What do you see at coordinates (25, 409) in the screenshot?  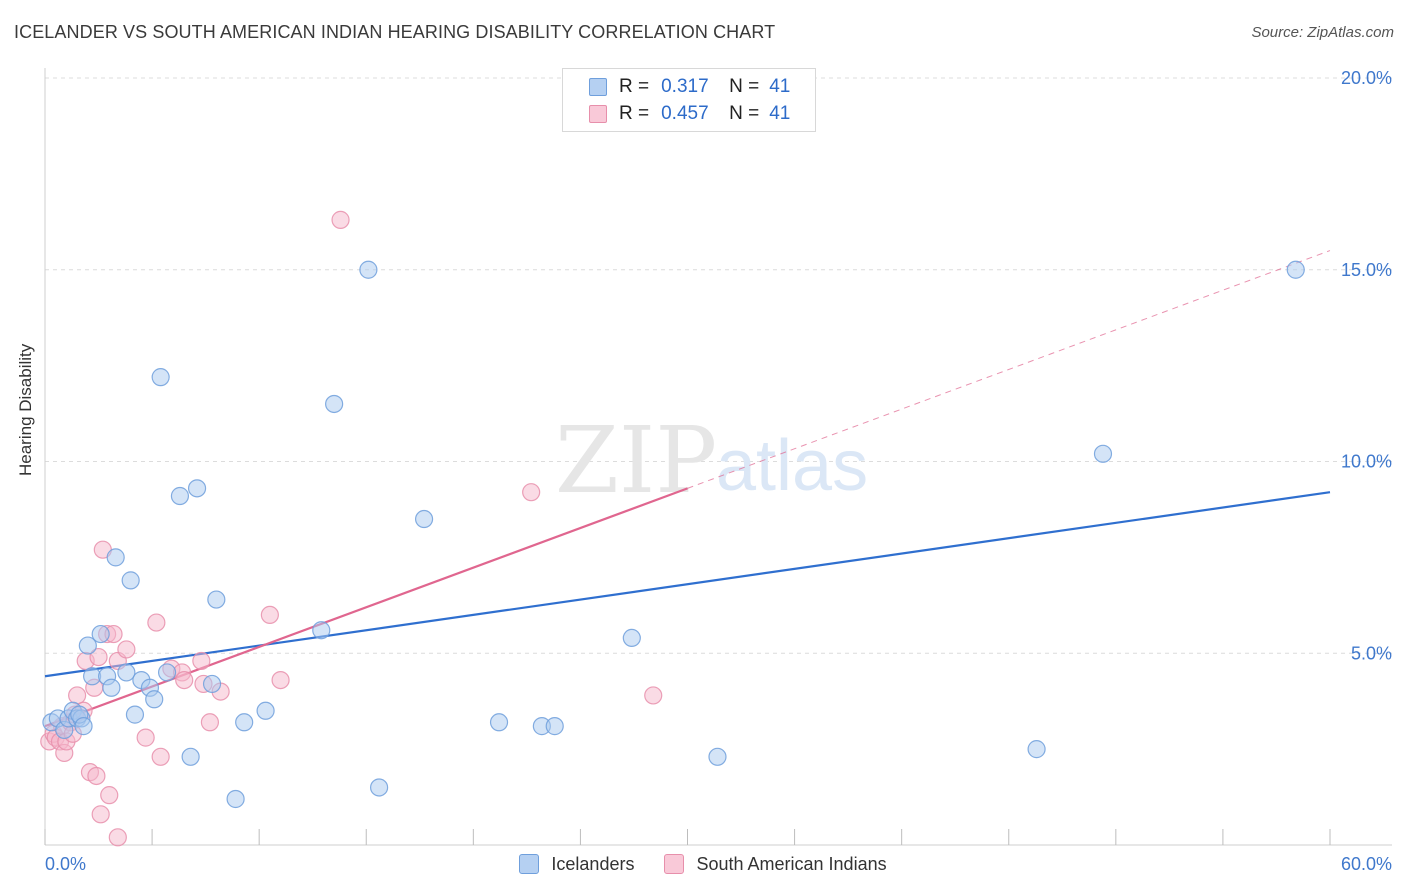 I see `y-axis-title: Hearing Disability` at bounding box center [25, 409].